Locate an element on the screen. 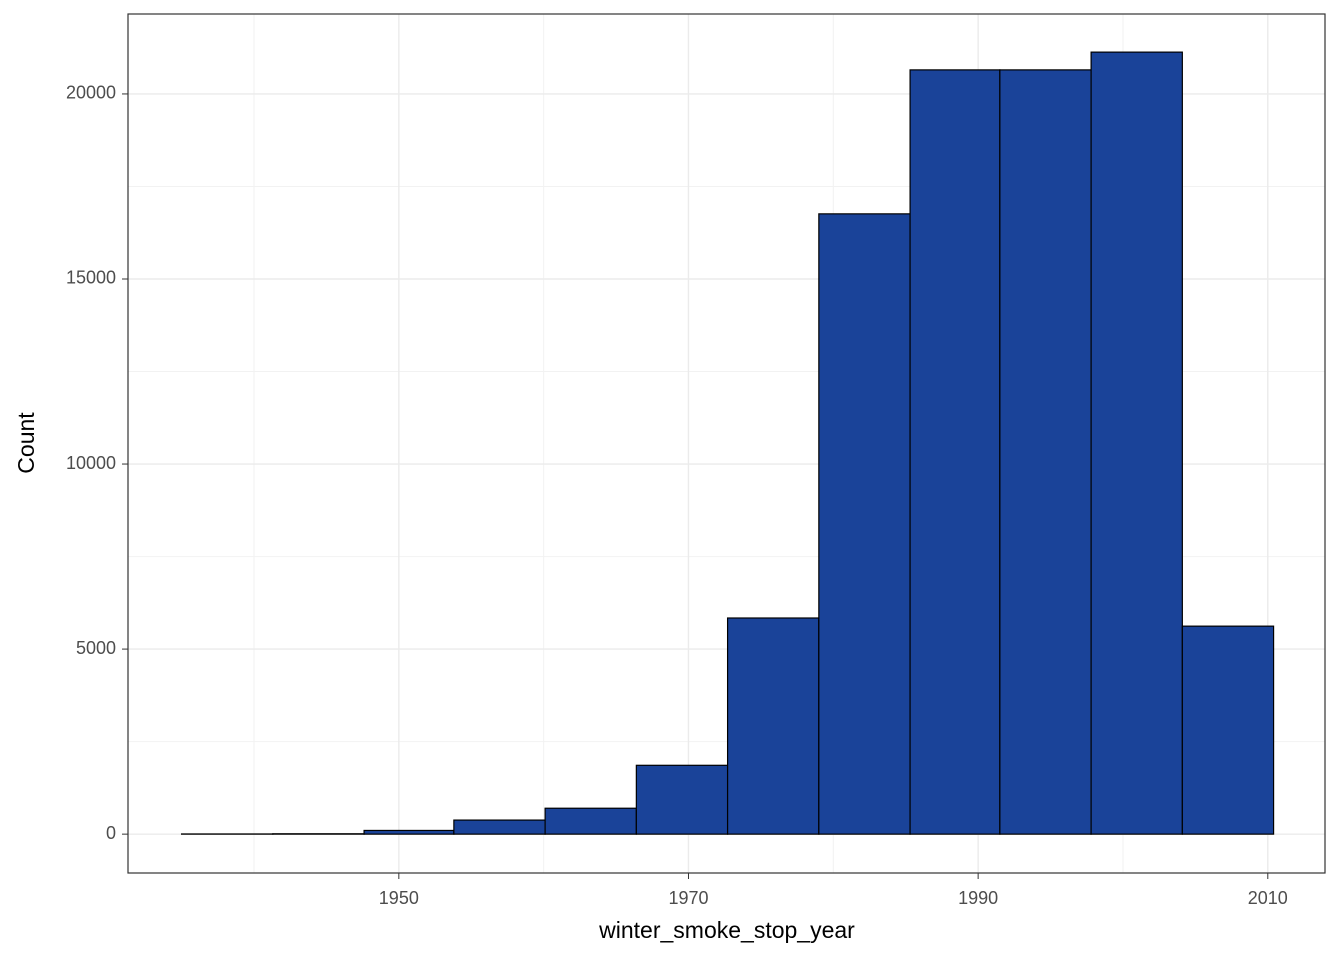 The width and height of the screenshot is (1344, 960). y-tick-label: 0 is located at coordinates (111, 833).